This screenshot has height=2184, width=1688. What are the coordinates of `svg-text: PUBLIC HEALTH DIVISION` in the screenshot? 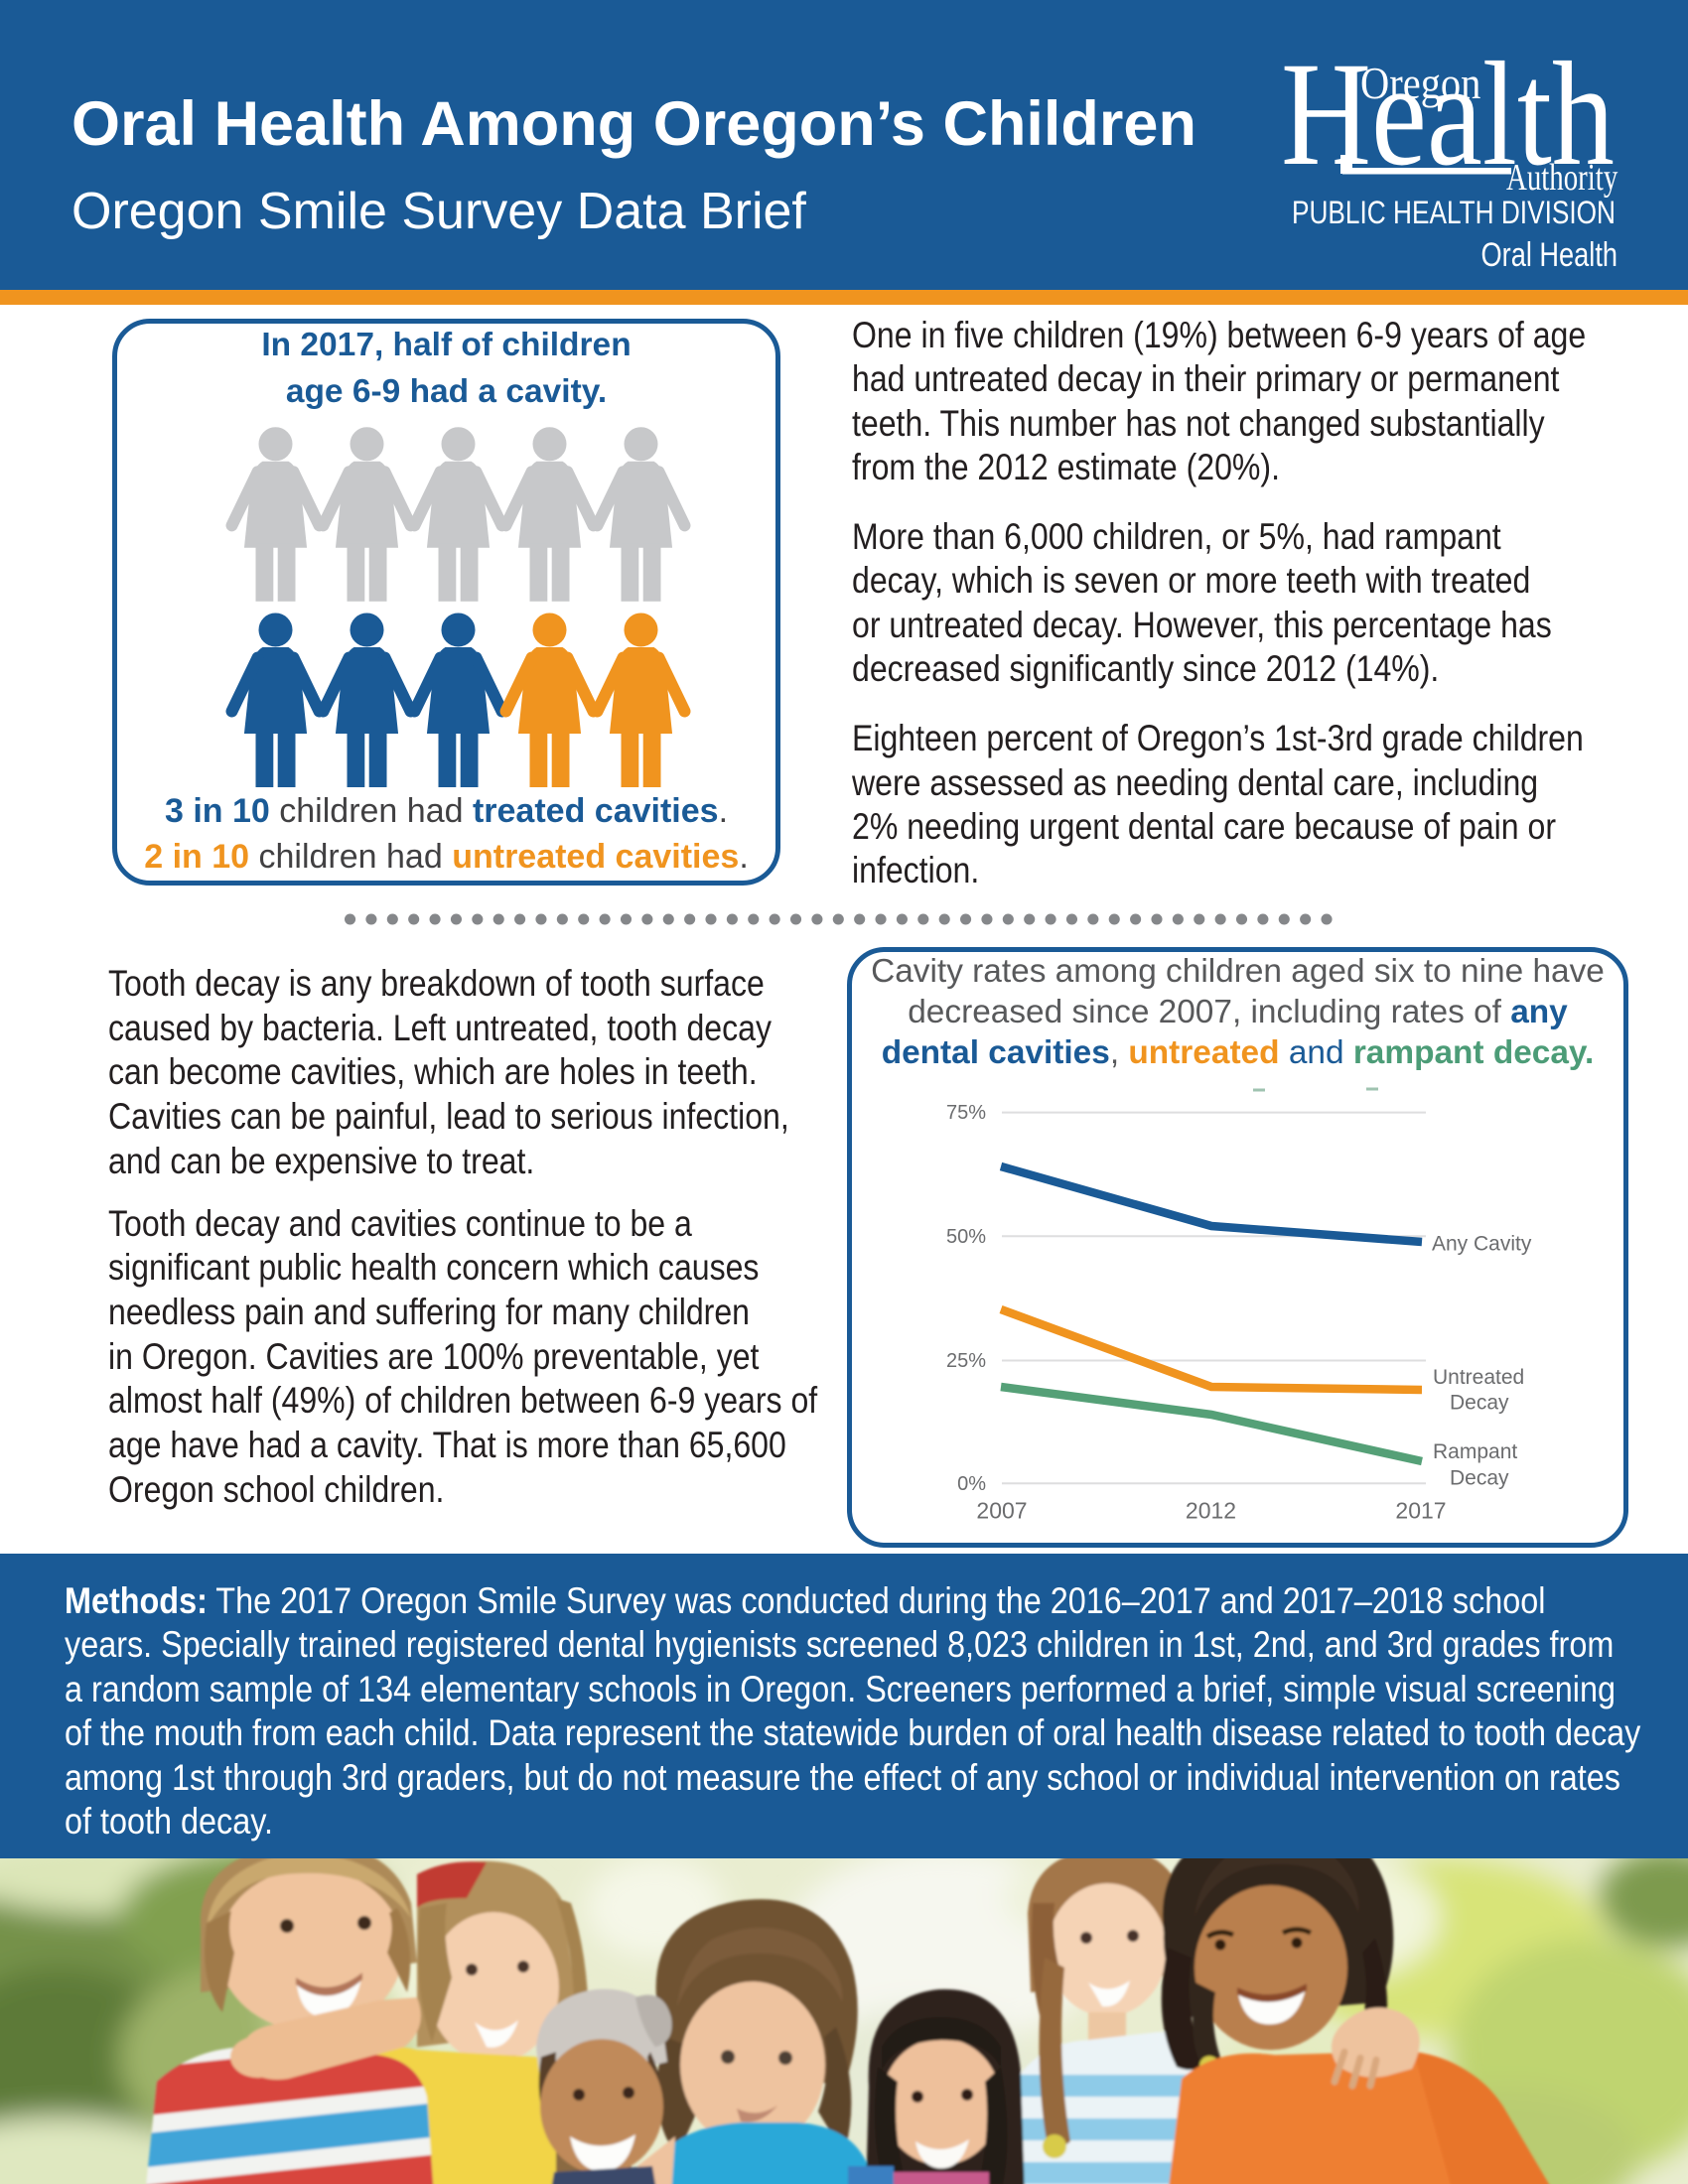 It's located at (1454, 214).